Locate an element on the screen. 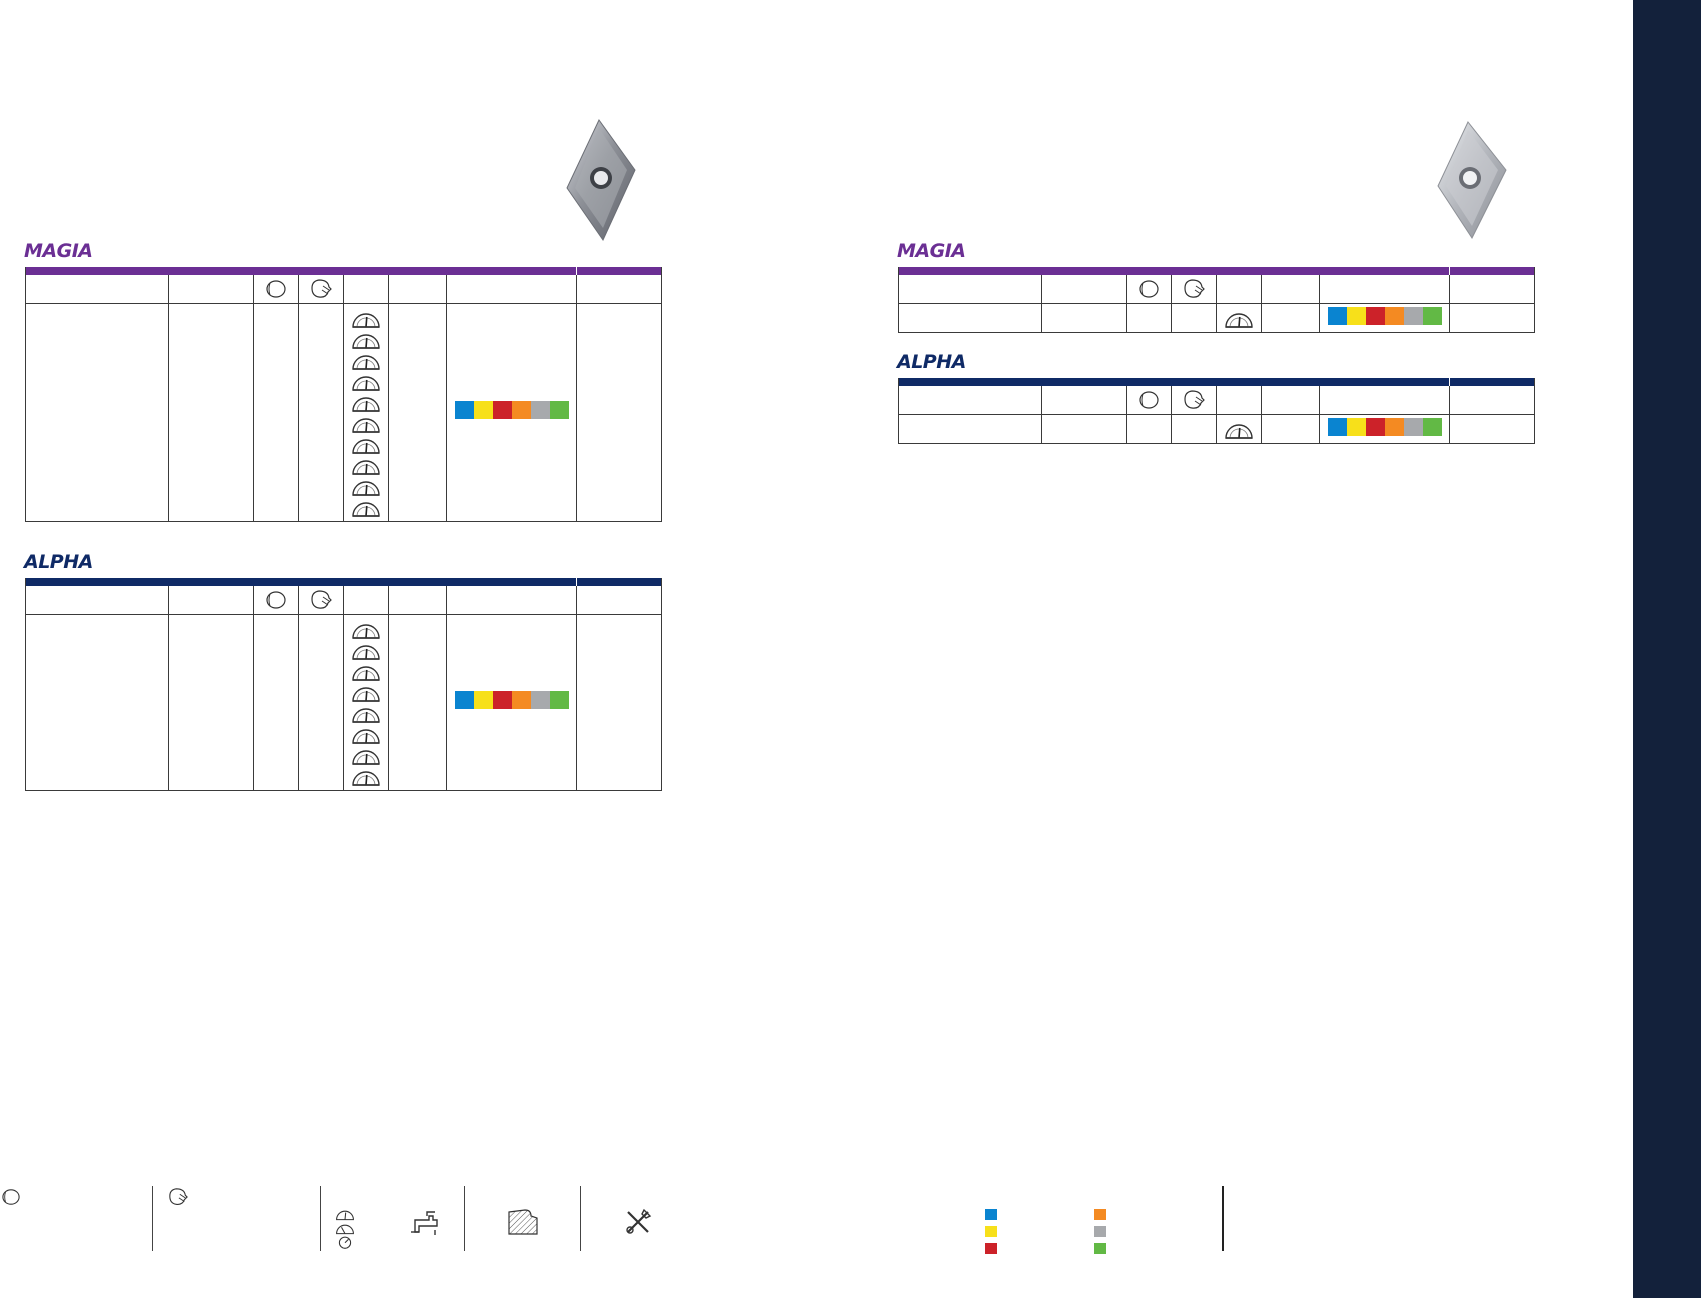 This screenshot has width=1701, height=1298. speed-gauge-legend is located at coordinates (346, 1228).